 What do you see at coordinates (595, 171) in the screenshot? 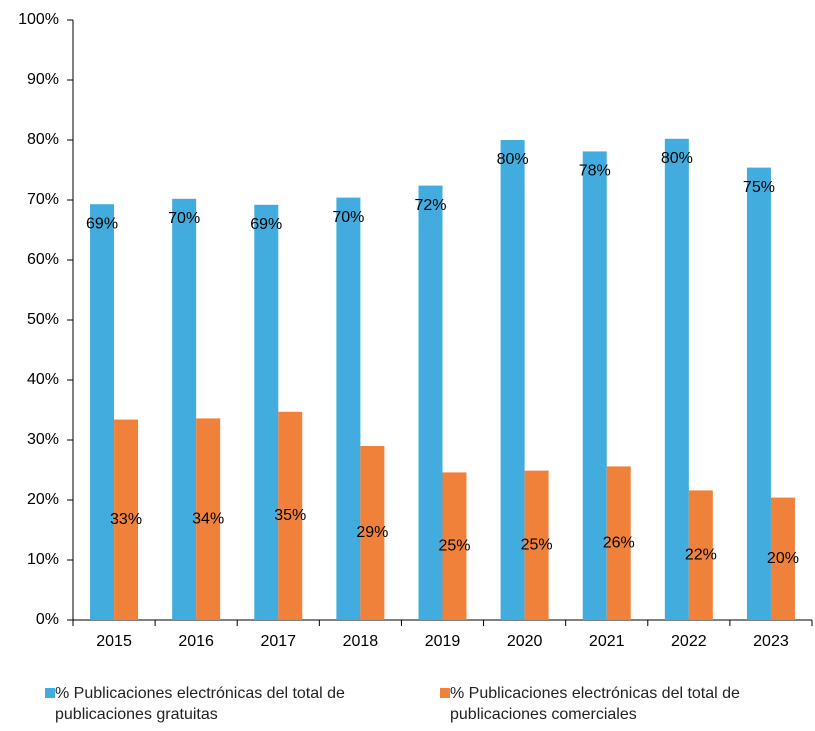
I see `data-label: 78%` at bounding box center [595, 171].